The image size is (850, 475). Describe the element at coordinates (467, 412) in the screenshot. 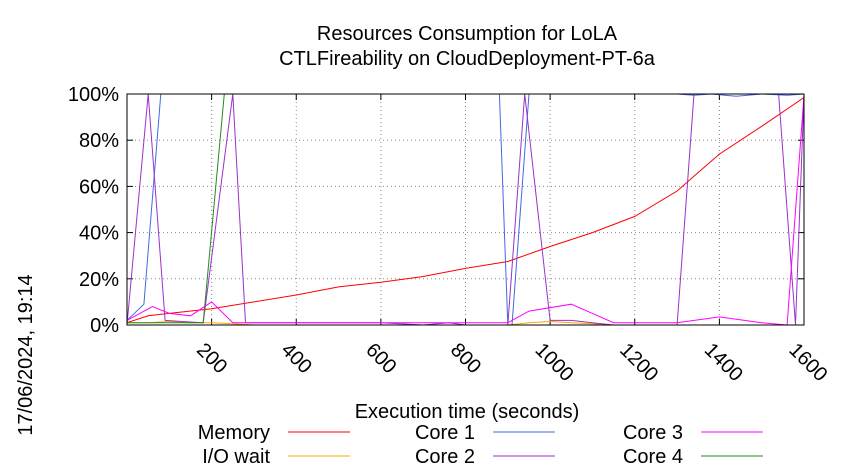

I see `x-axis-label: Execution time (seconds)` at that location.